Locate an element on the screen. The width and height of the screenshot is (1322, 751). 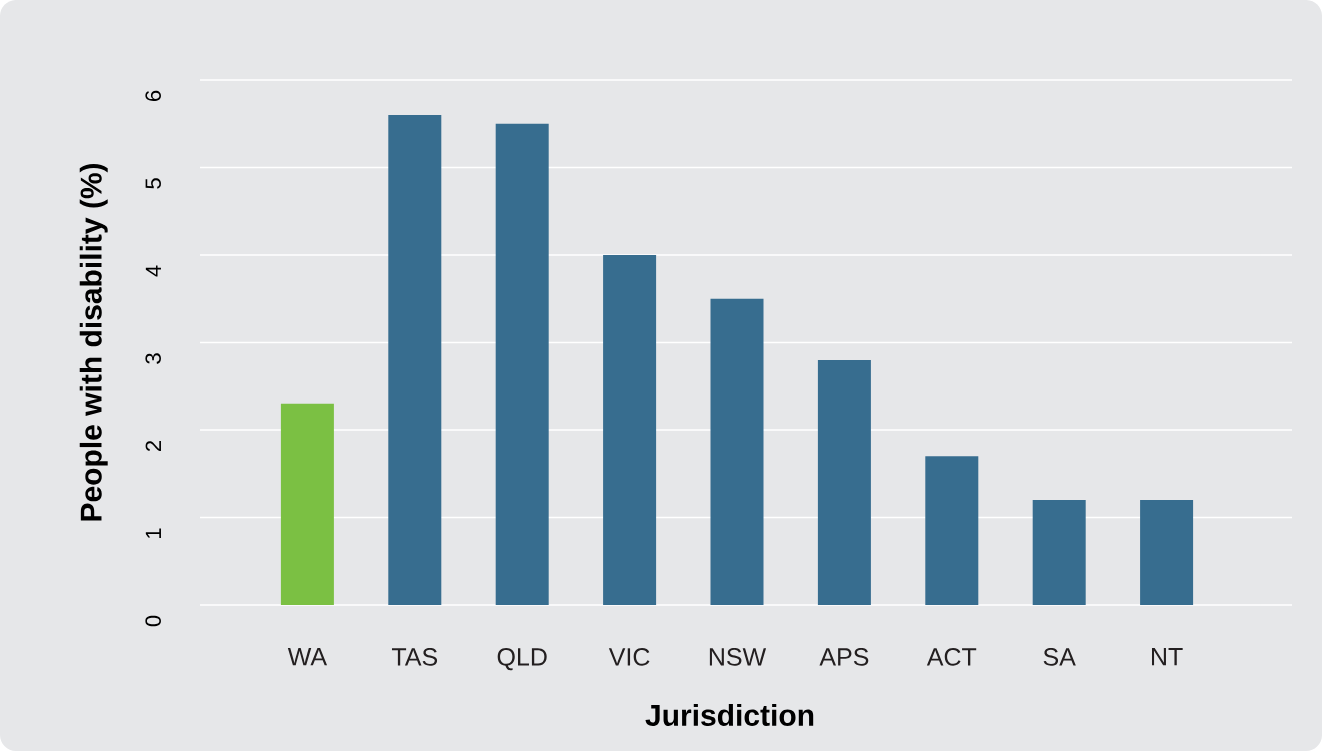
y-tick-label: 0 is located at coordinates (153, 621).